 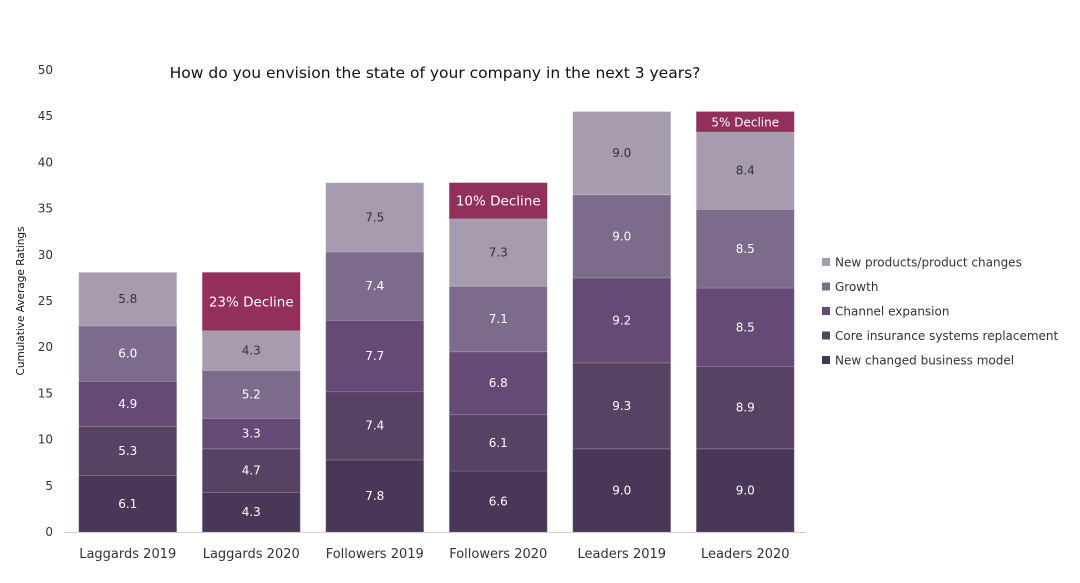 What do you see at coordinates (49, 532) in the screenshot?
I see `y-tick-label: 0` at bounding box center [49, 532].